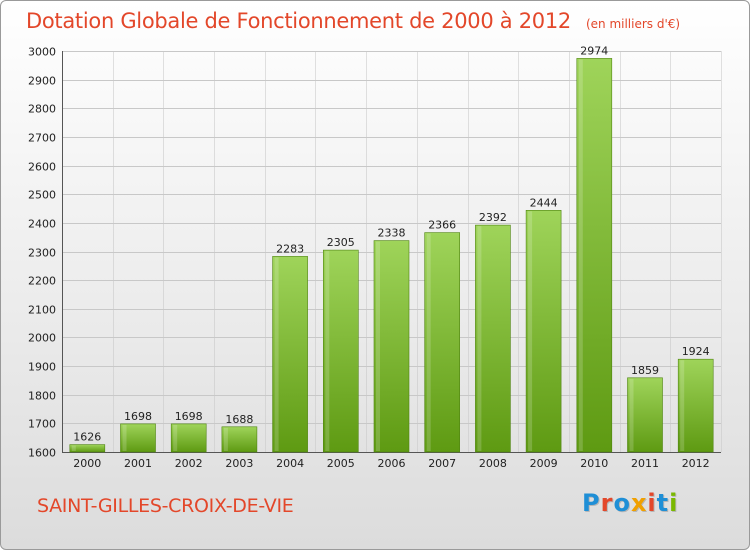 The image size is (750, 550). Describe the element at coordinates (591, 503) in the screenshot. I see `logo-letter: P` at that location.